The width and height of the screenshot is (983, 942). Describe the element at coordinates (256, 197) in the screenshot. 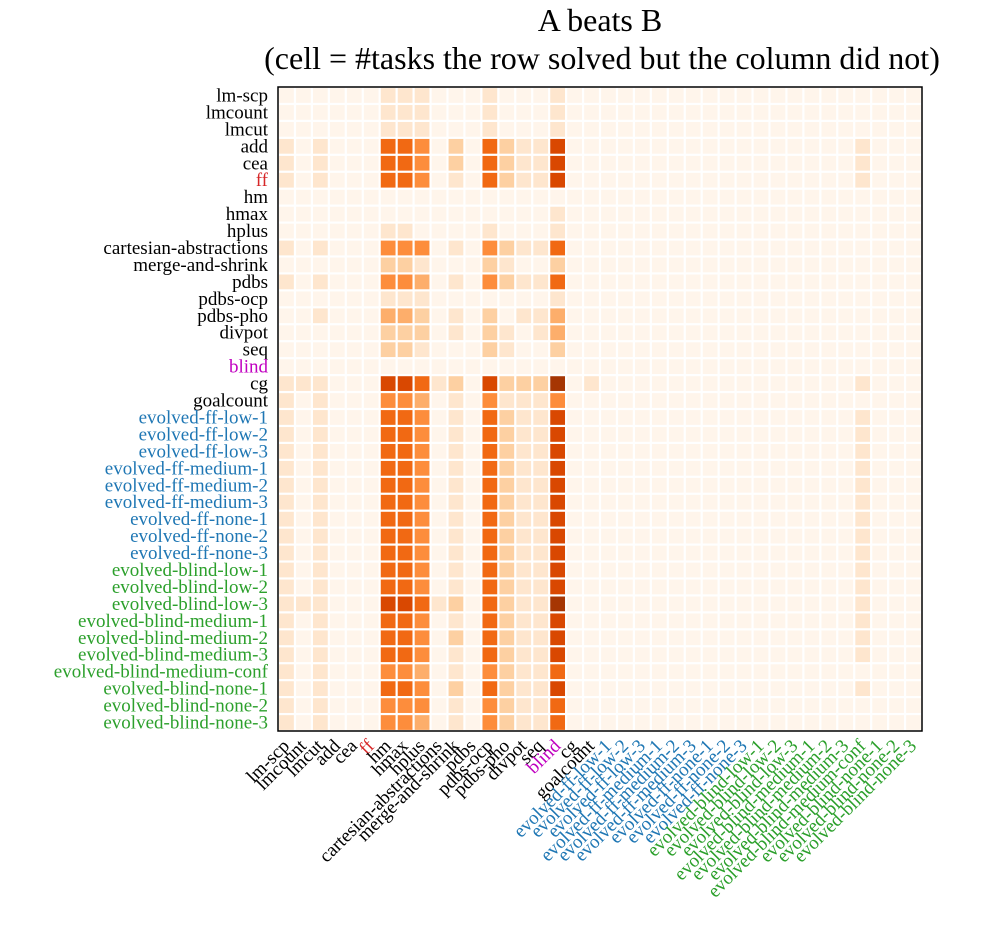

I see `y-tick-label: hm` at that location.